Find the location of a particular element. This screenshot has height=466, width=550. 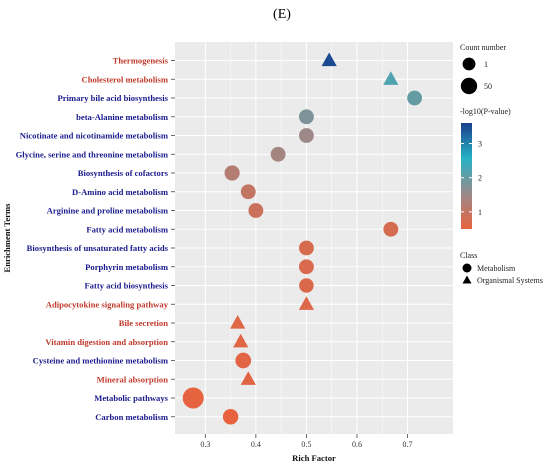

x-tick-label: 0.6 is located at coordinates (357, 444).